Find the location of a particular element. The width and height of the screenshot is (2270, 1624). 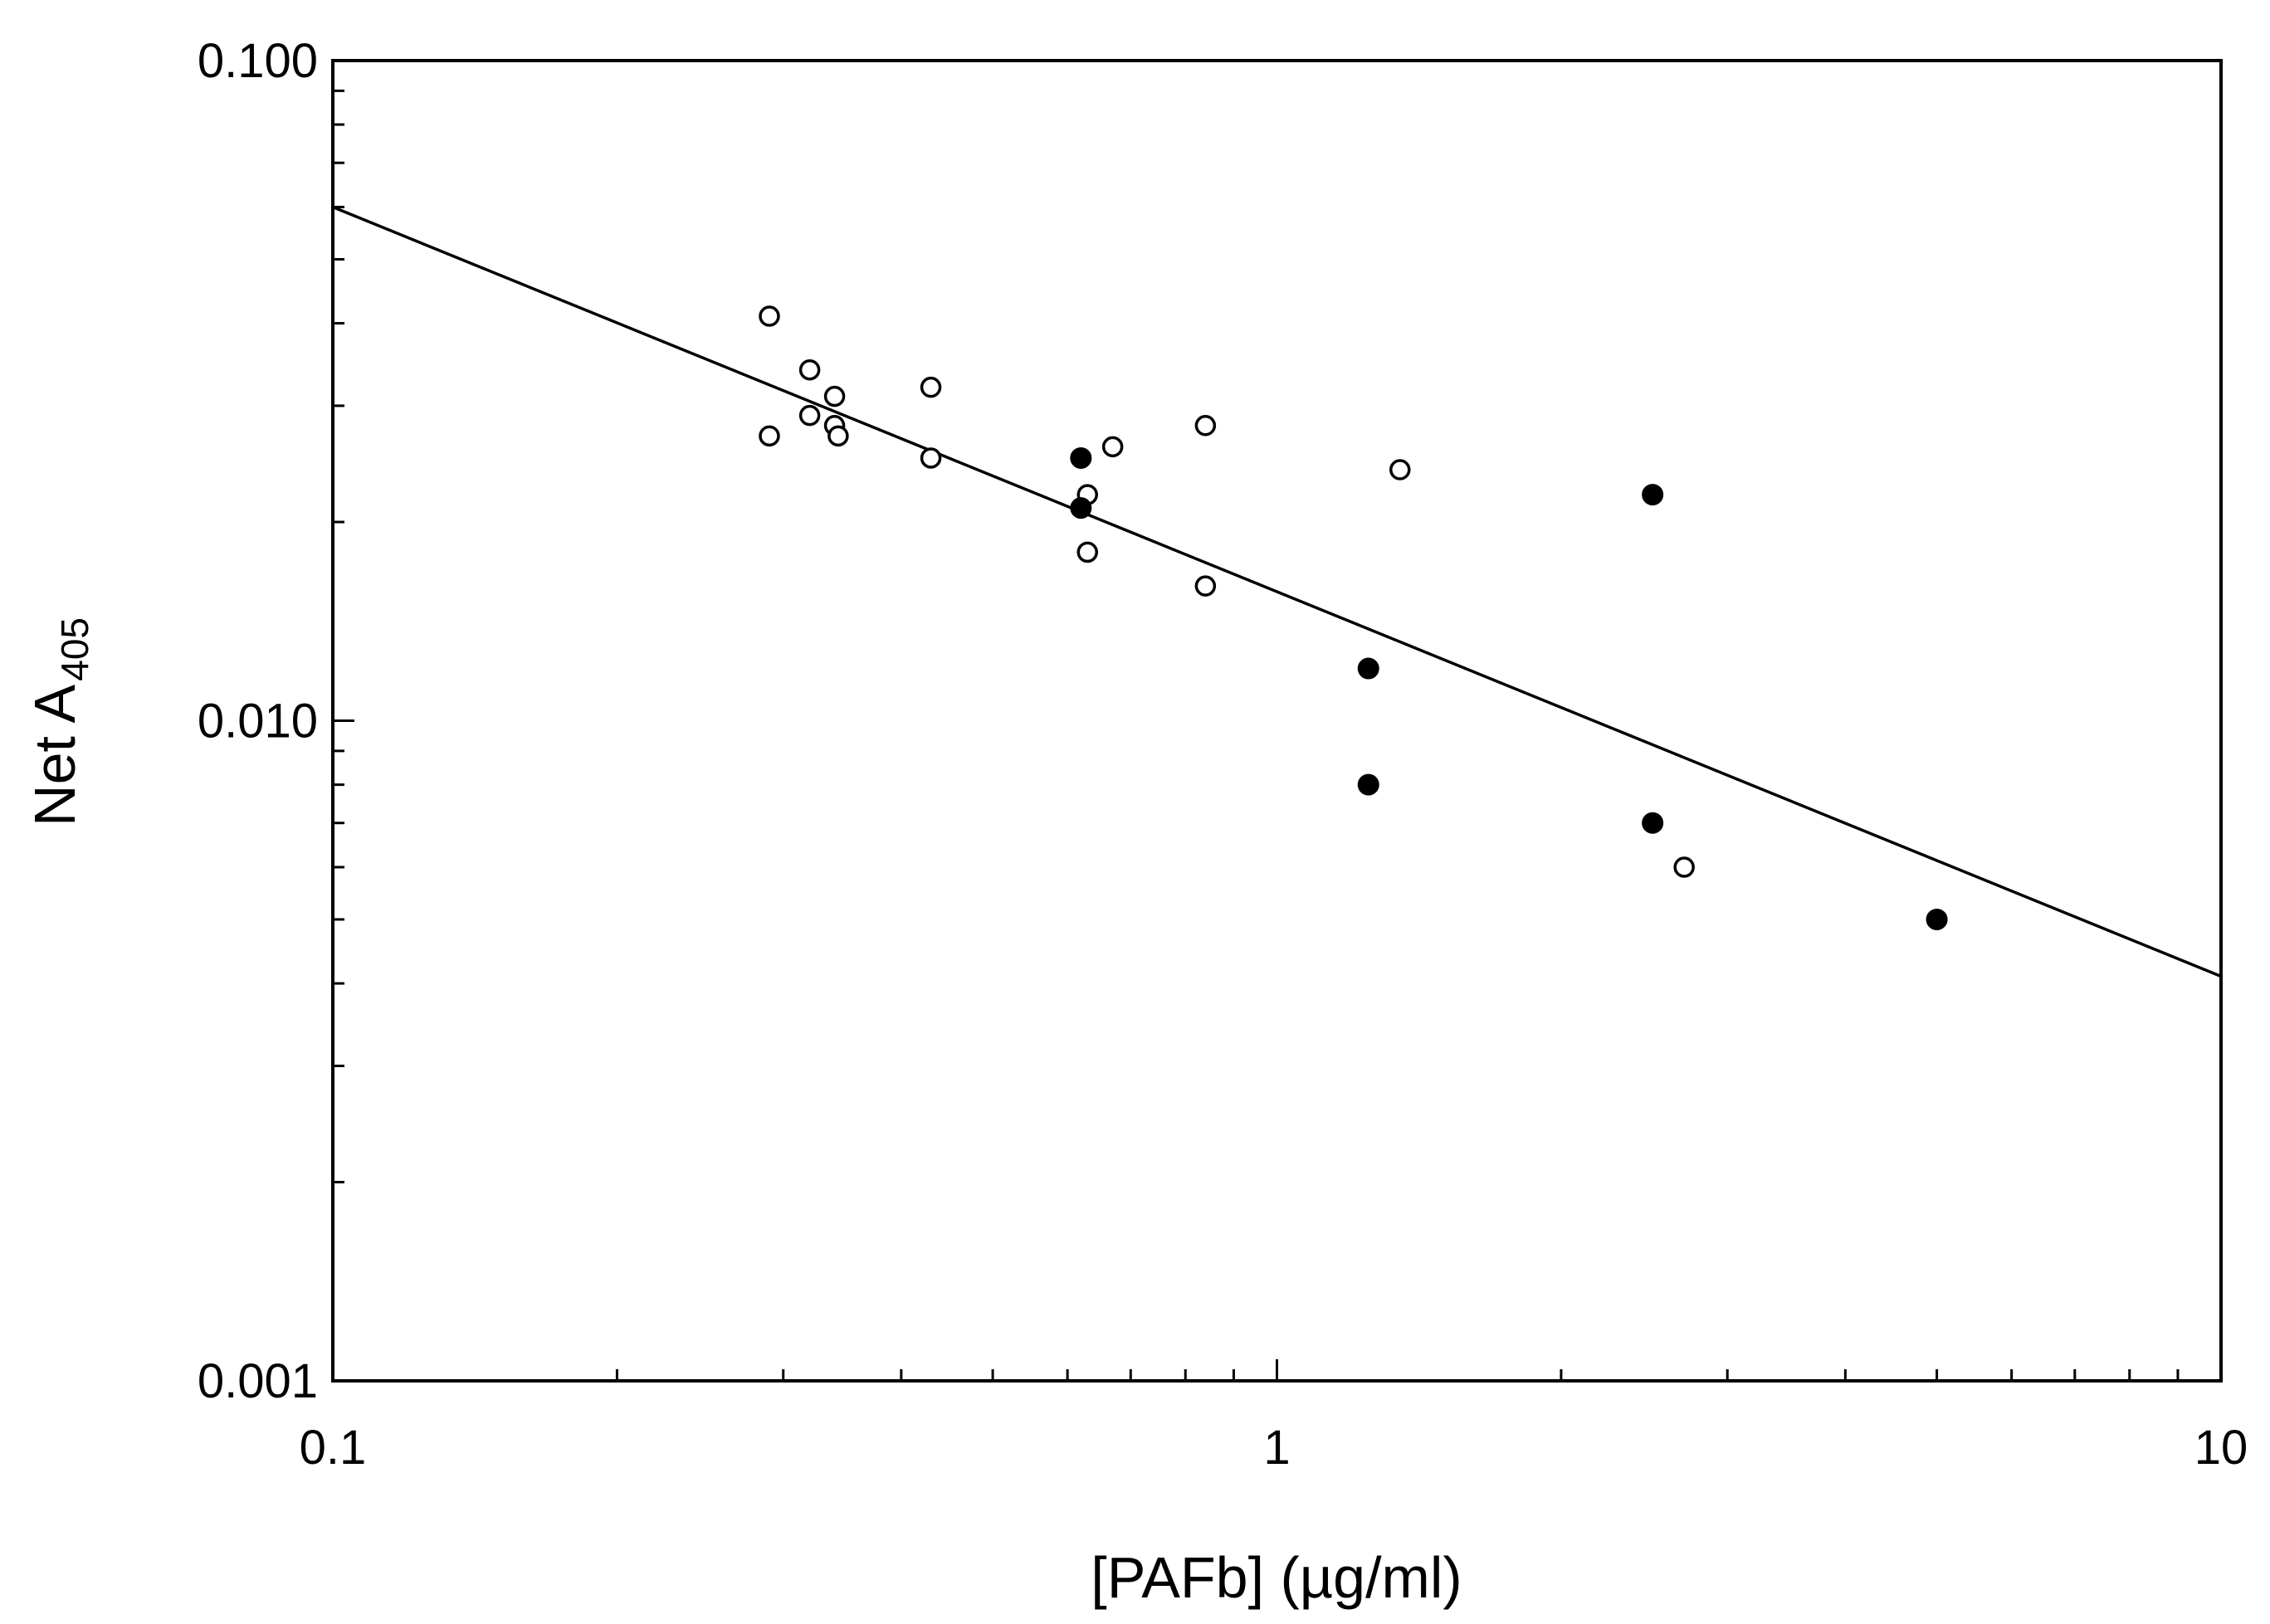

y-tick-label: 0.100 is located at coordinates (258, 61).